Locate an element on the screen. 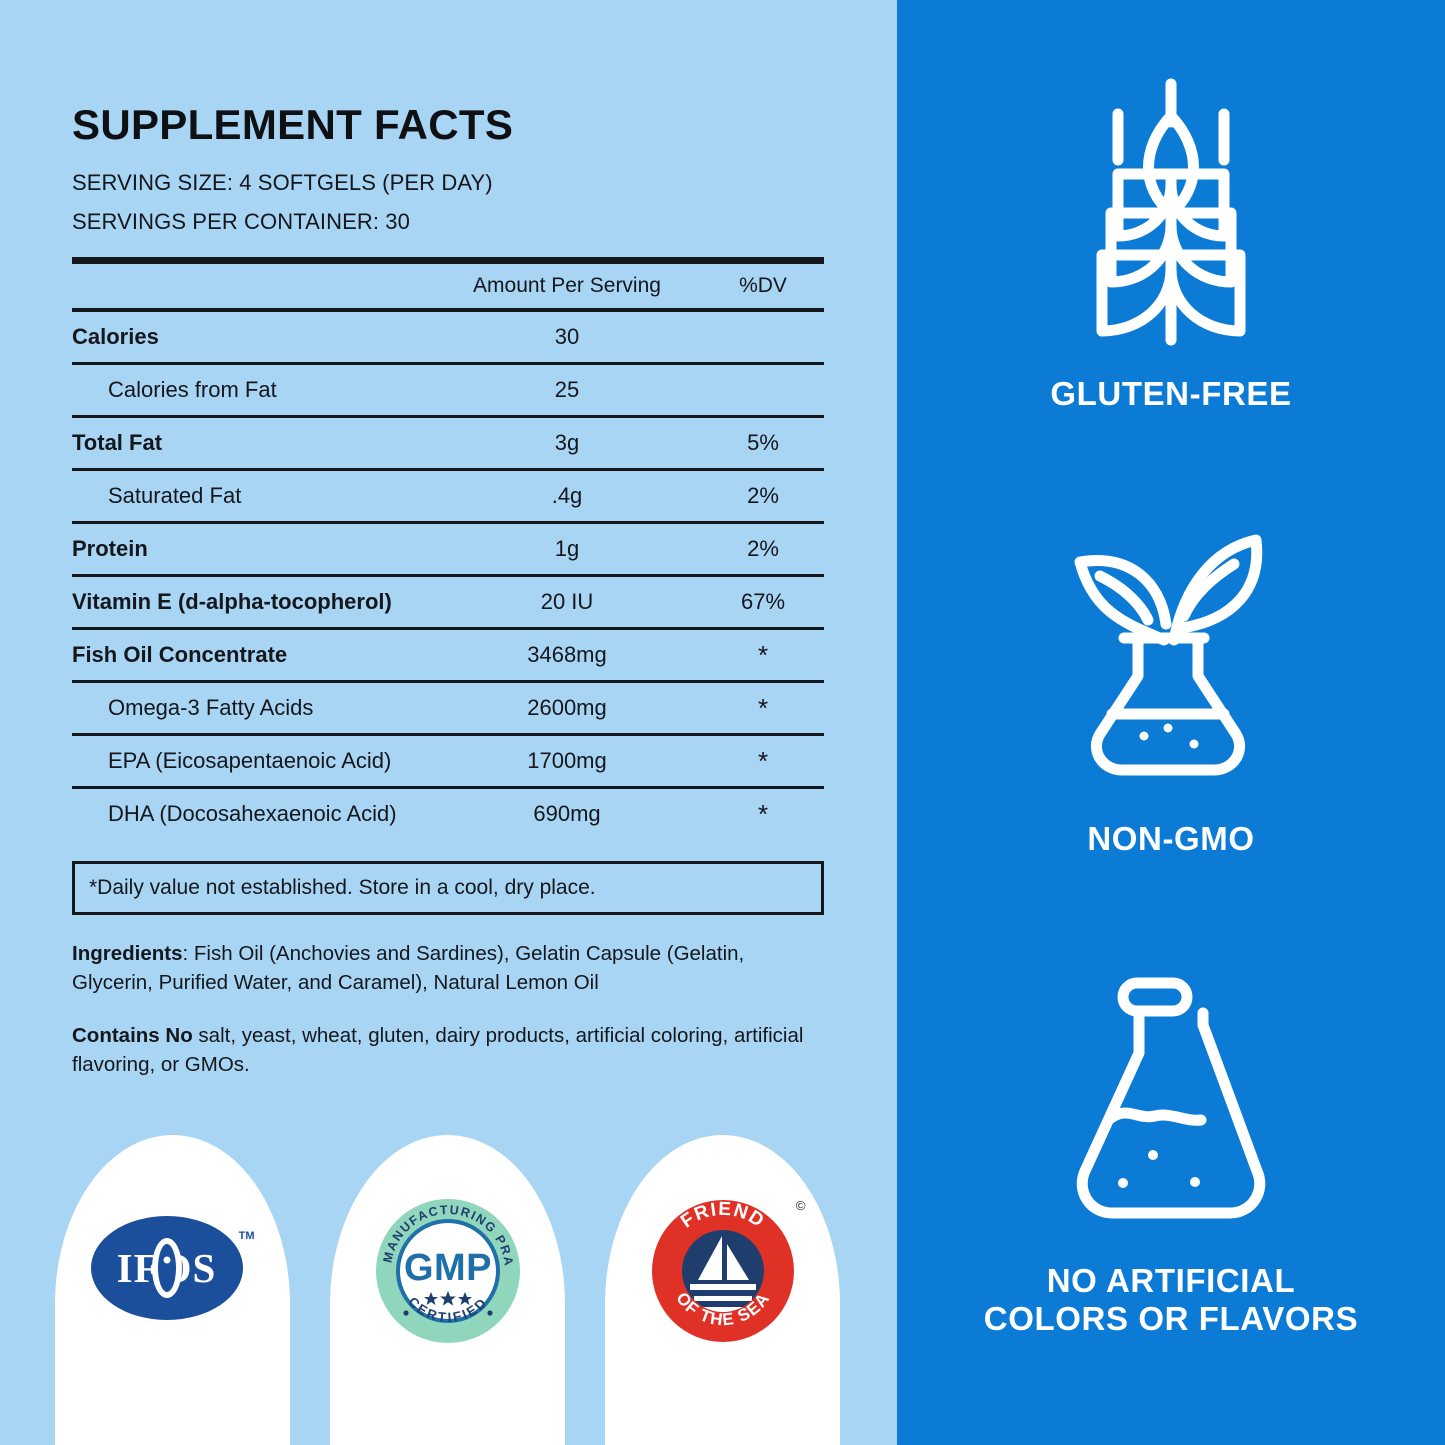  contains-no-label: Contains No is located at coordinates (132, 1036).